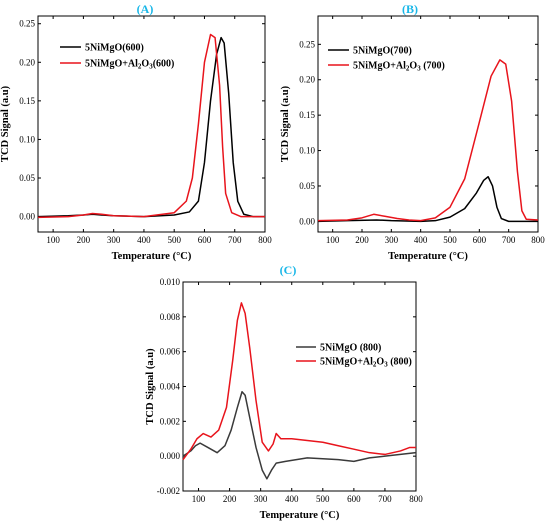  I want to click on legend-label: 5NiMgO+Al2​O3​ (700), so click(399, 67).